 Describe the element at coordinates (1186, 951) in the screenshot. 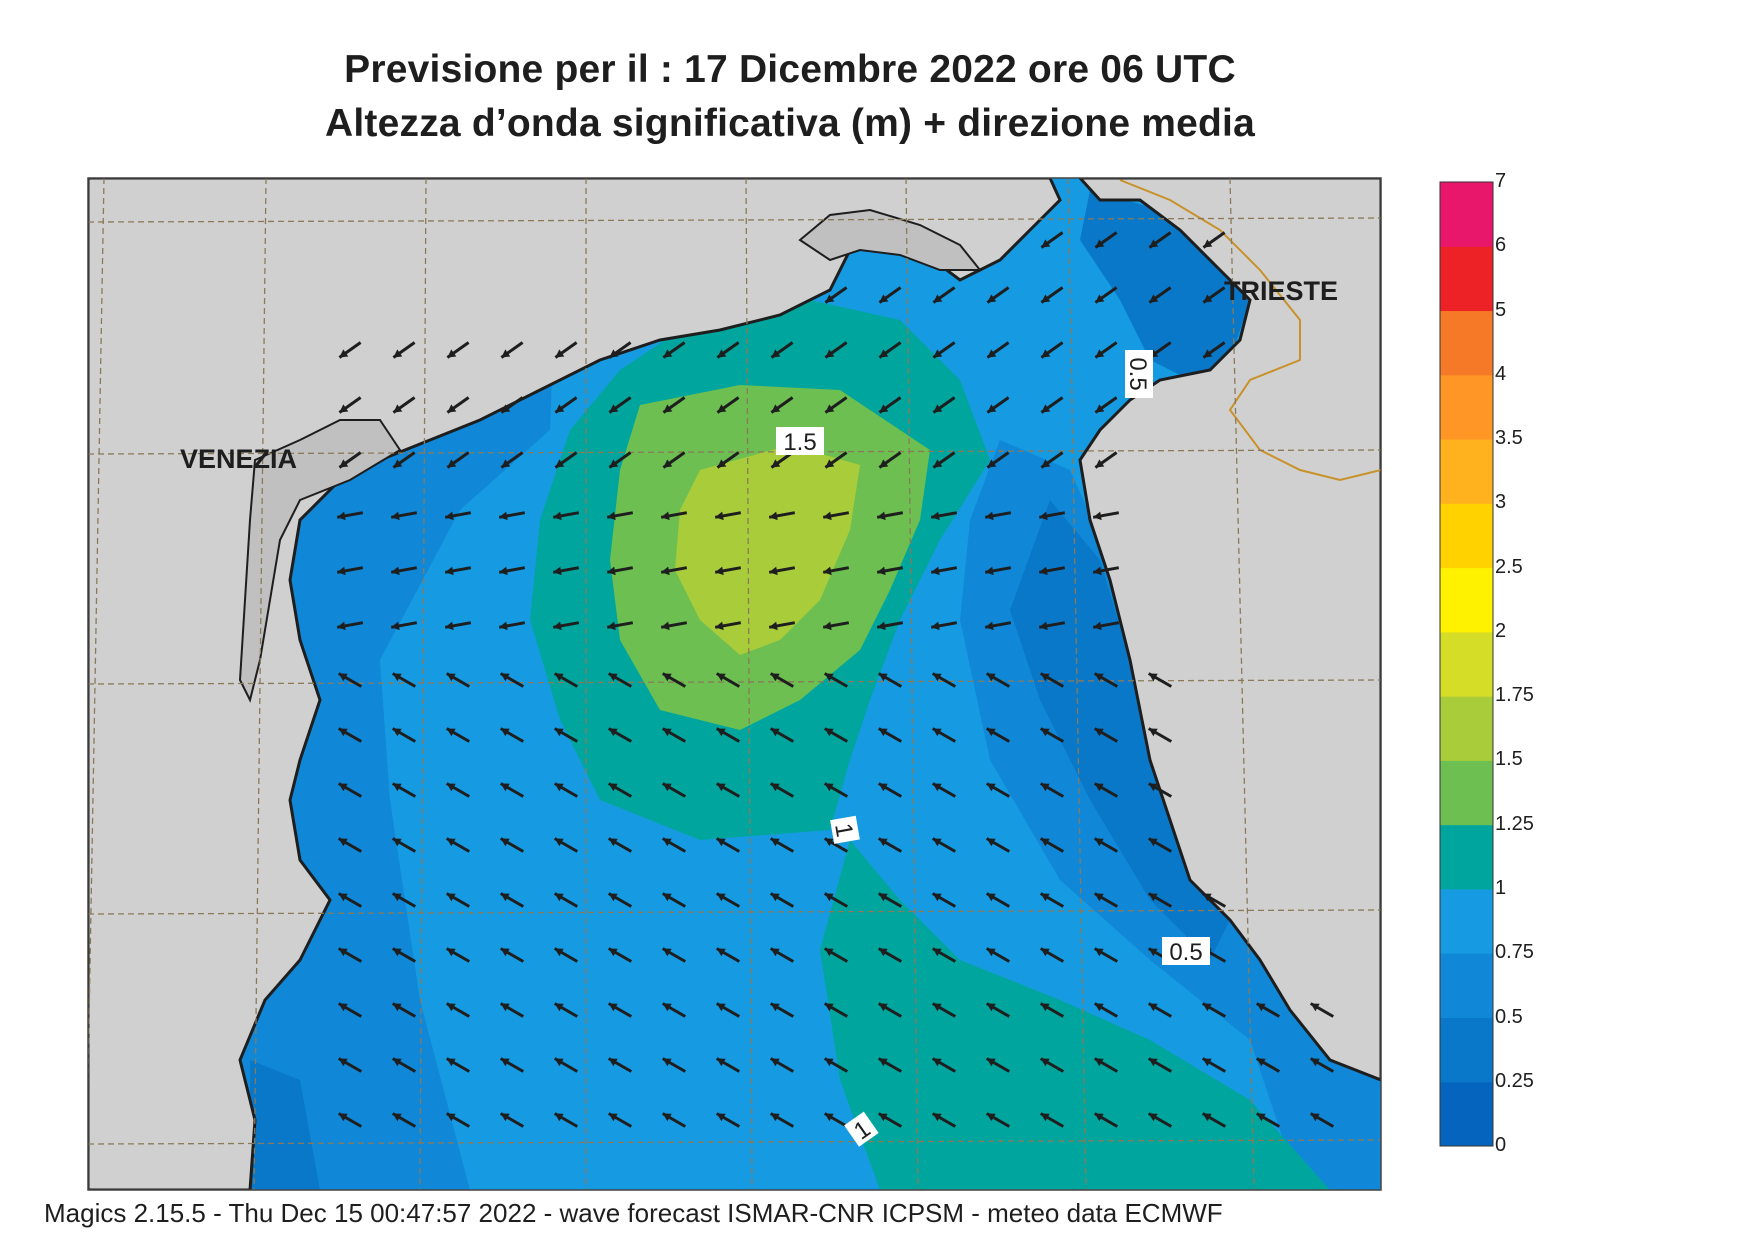

I see `contour-label: 0.5` at that location.